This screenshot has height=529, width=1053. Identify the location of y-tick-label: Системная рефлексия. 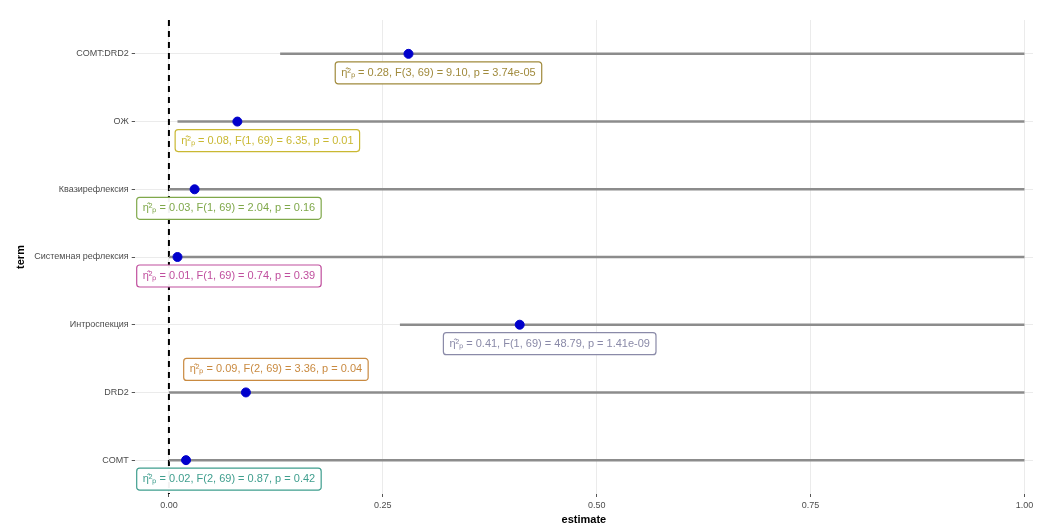
(81, 256).